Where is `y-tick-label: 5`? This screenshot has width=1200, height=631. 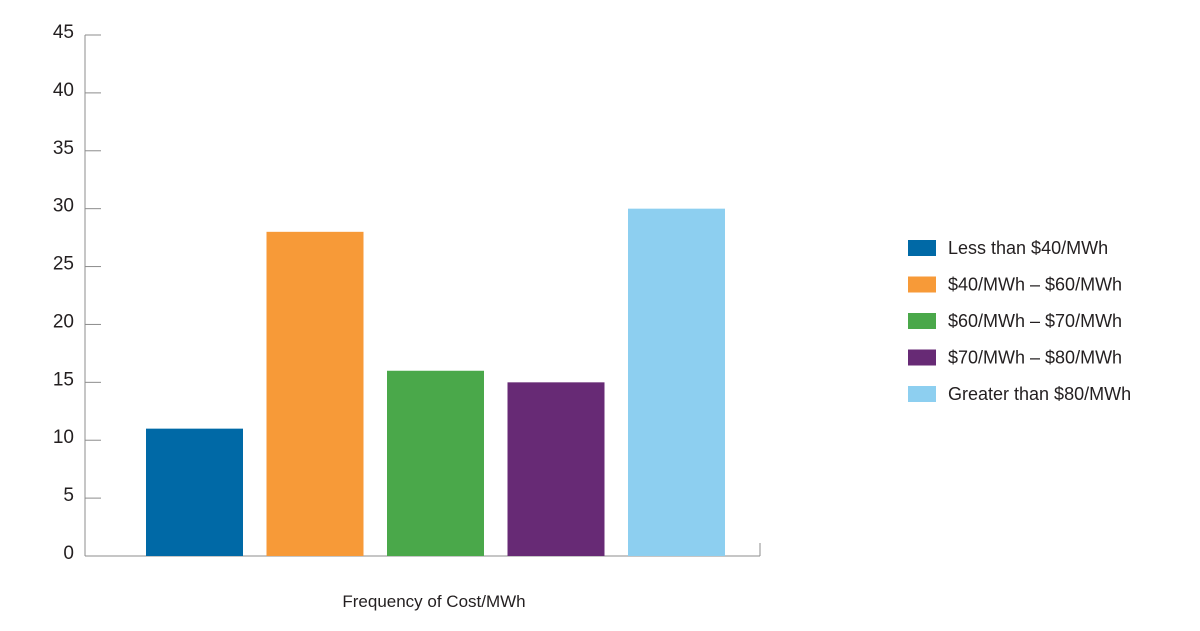 y-tick-label: 5 is located at coordinates (68, 495).